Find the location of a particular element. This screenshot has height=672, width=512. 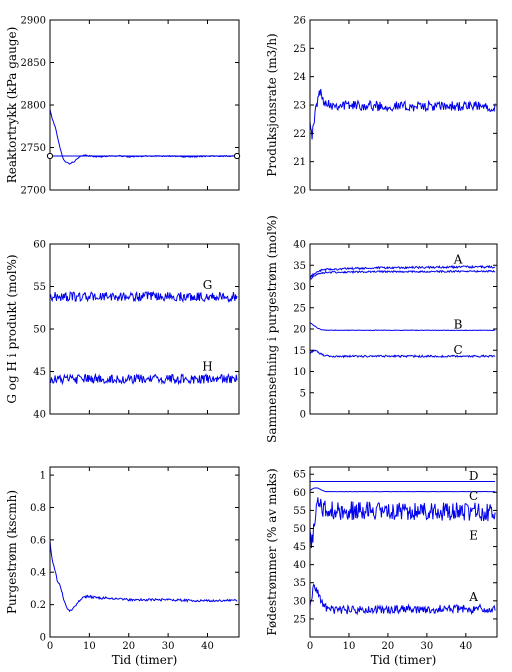

y-tick-label: 10 is located at coordinates (299, 372).